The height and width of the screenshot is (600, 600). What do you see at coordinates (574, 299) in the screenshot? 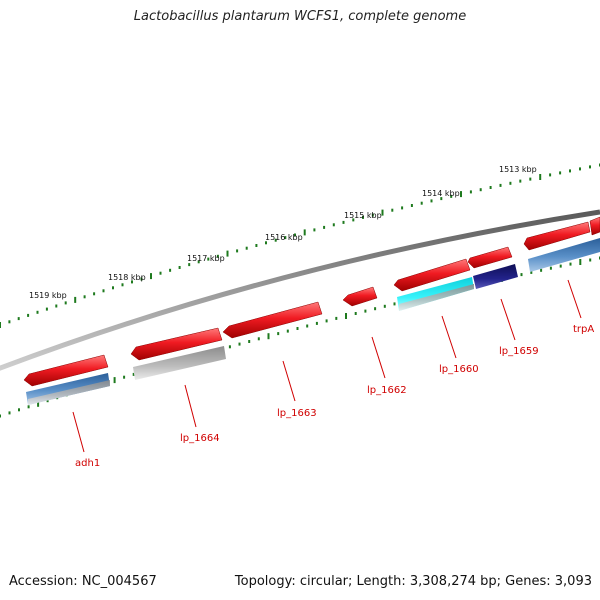
I see `leader-line-trpA` at bounding box center [574, 299].